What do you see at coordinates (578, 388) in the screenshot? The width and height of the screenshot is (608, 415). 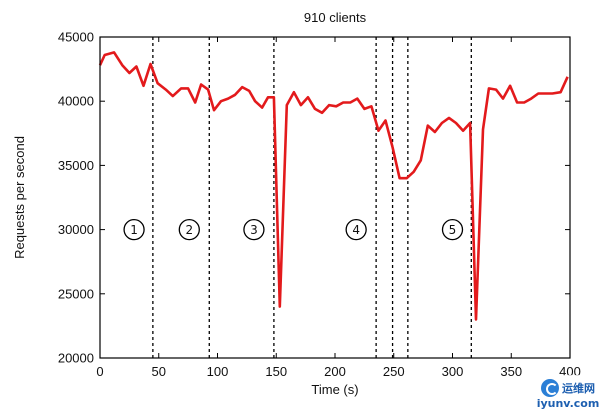 I see `watermark-site-name: 运维网` at bounding box center [578, 388].